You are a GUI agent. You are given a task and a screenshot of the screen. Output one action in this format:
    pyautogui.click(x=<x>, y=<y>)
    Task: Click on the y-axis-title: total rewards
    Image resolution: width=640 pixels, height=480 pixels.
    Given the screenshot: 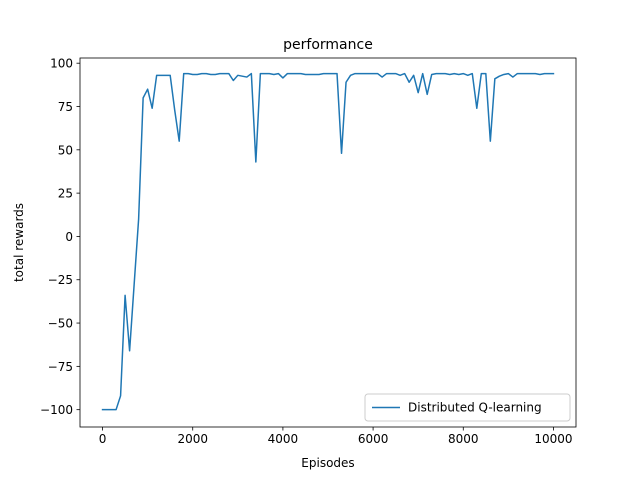 What is the action you would take?
    pyautogui.click(x=19, y=242)
    